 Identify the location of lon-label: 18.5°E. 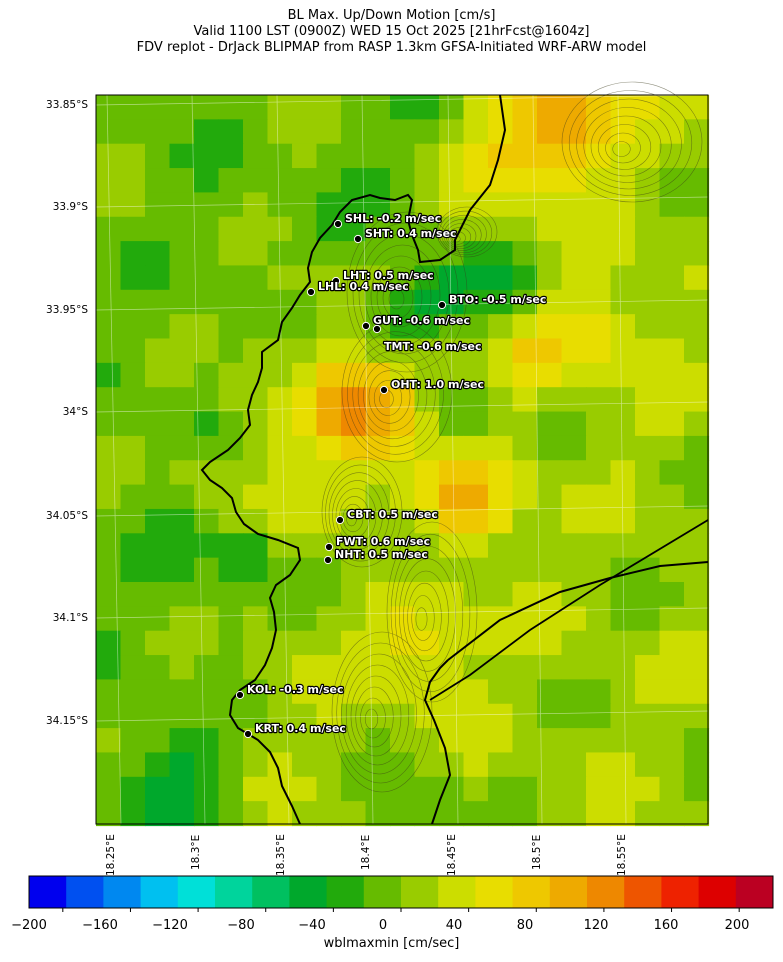
(537, 852).